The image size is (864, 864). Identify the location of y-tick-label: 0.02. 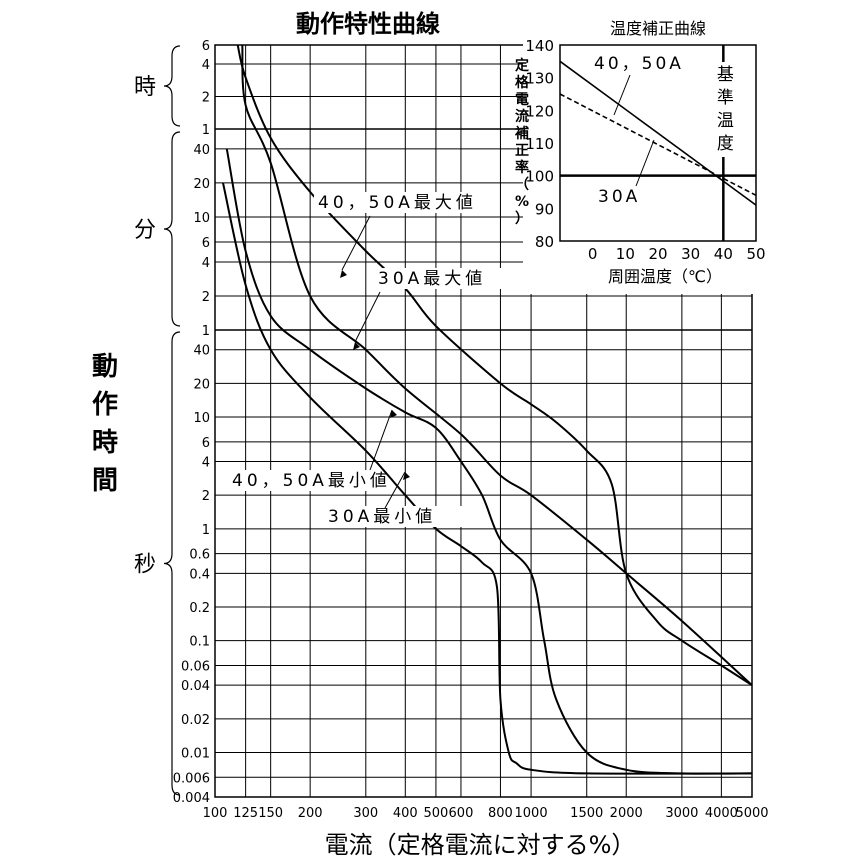
(195, 720).